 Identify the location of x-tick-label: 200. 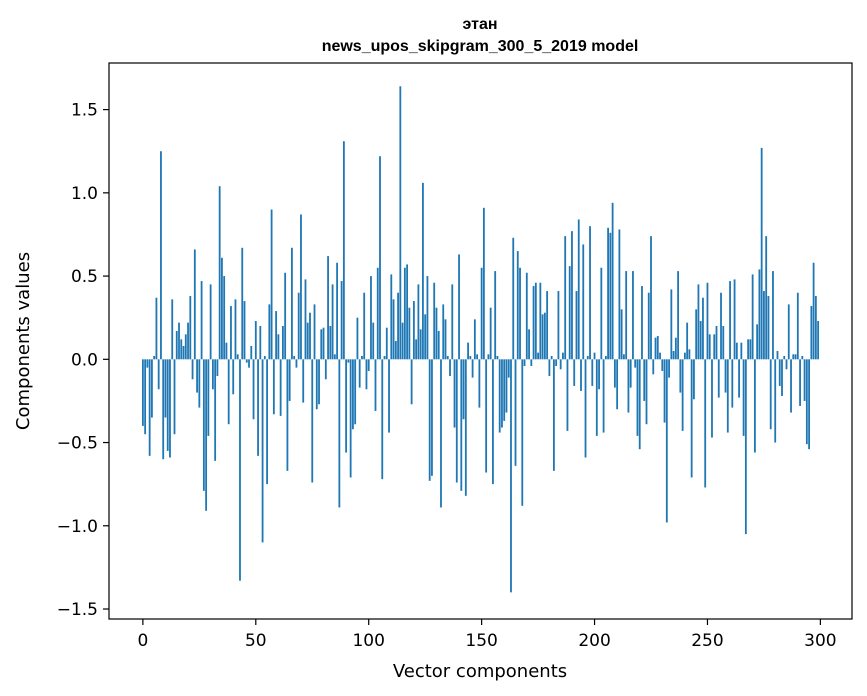
(594, 641).